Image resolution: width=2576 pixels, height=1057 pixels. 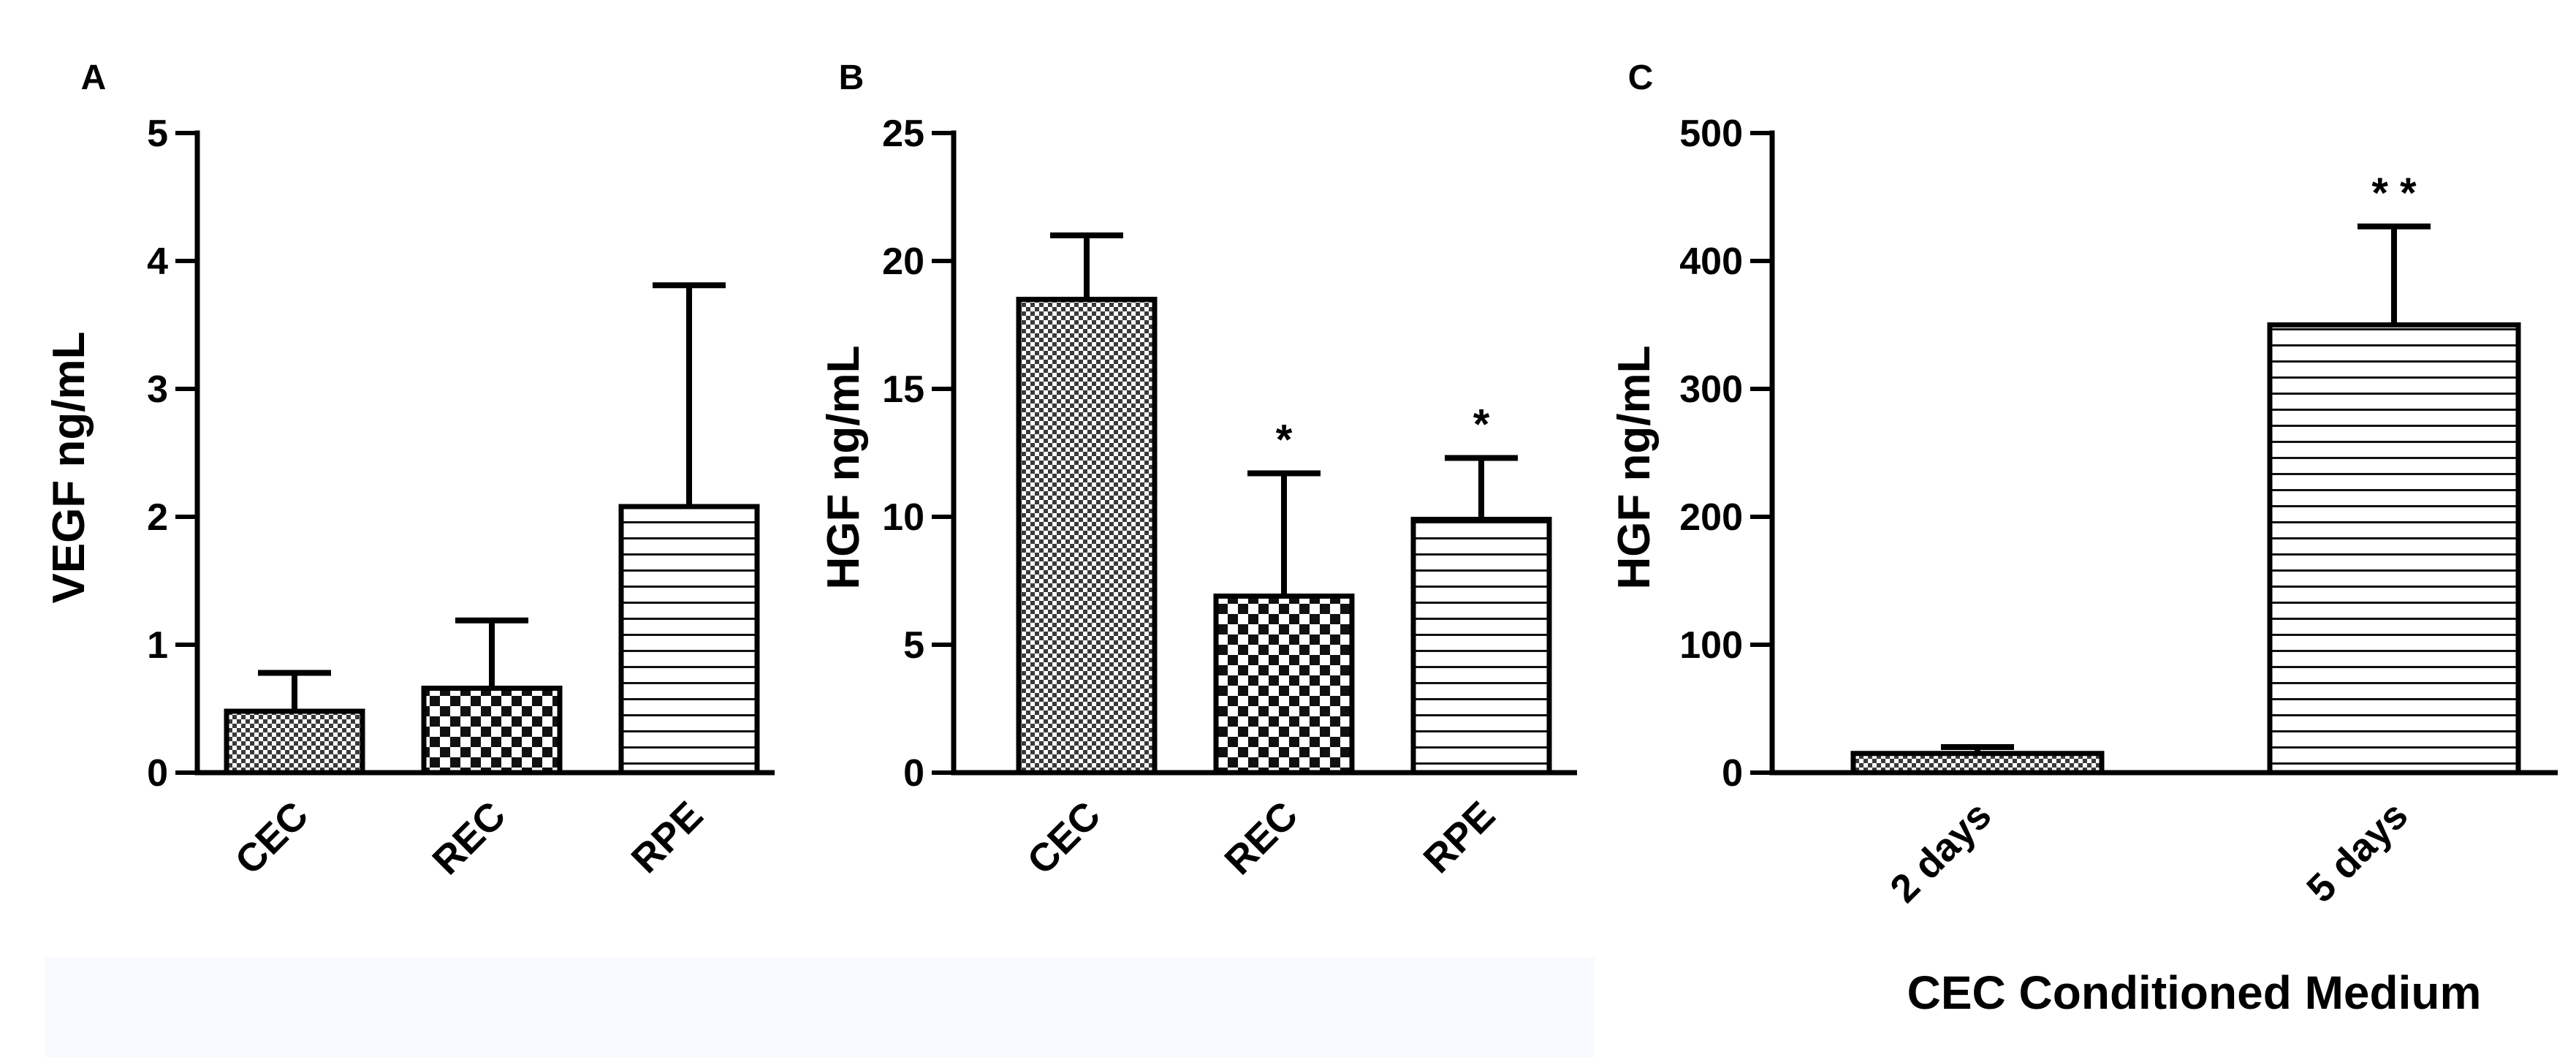 What do you see at coordinates (69, 468) in the screenshot?
I see `y-axis-label: VEGF ng/mL` at bounding box center [69, 468].